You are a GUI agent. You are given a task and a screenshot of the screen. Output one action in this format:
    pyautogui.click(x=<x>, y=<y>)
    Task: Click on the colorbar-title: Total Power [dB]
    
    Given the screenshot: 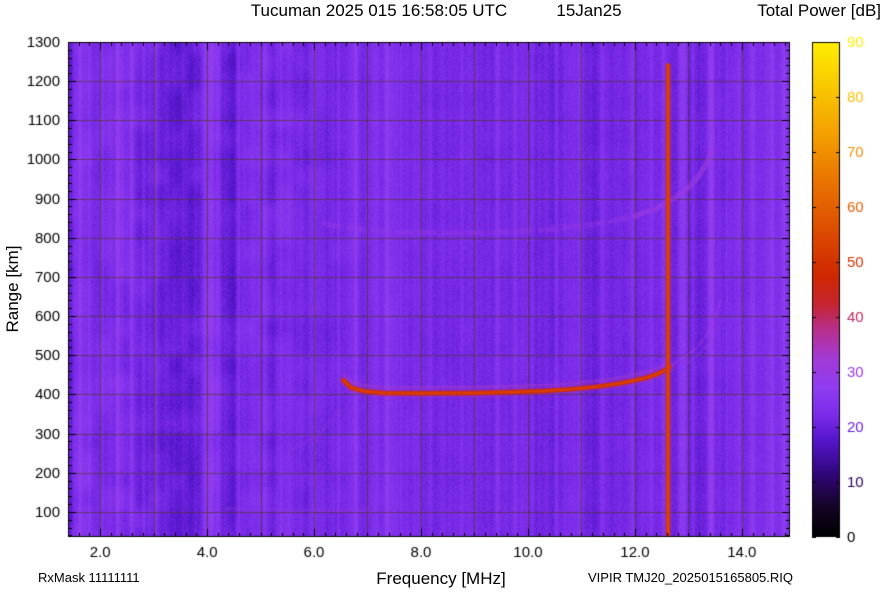 What is the action you would take?
    pyautogui.click(x=819, y=10)
    